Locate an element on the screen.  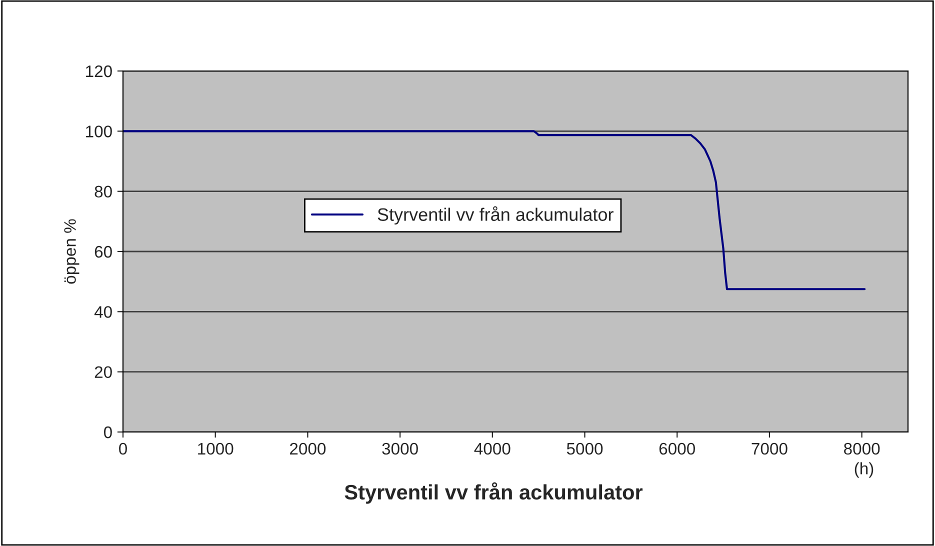
y-axis-title: öppen % is located at coordinates (72, 251).